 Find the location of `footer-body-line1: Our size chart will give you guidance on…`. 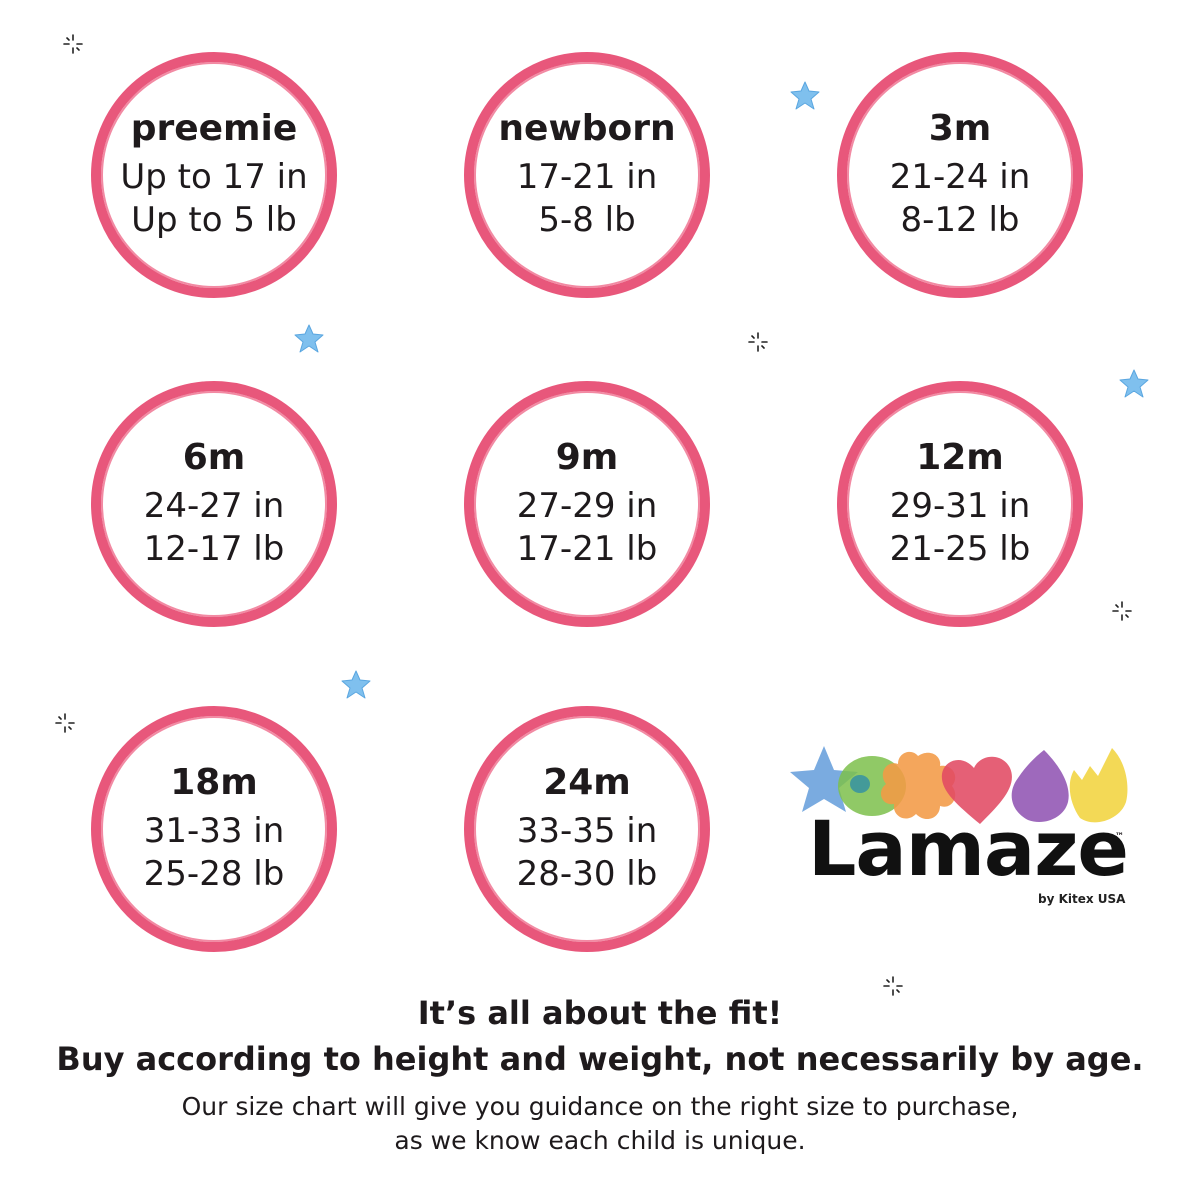

footer-body-line1: Our size chart will give you guidance on… is located at coordinates (600, 1106).